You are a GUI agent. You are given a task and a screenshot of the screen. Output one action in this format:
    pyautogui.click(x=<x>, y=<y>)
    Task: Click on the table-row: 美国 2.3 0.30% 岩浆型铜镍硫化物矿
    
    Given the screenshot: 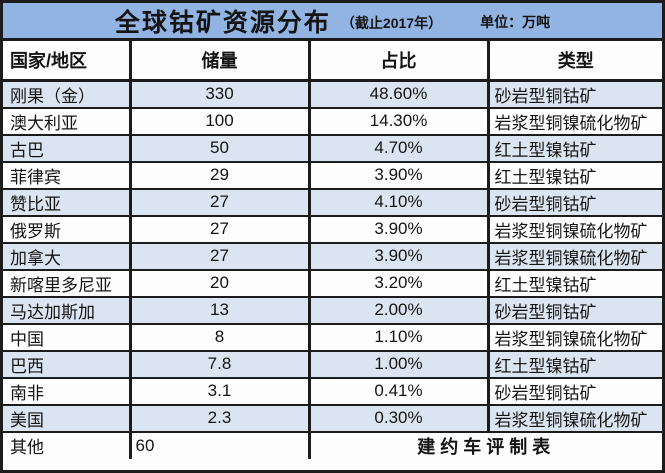 What is the action you would take?
    pyautogui.click(x=332, y=418)
    